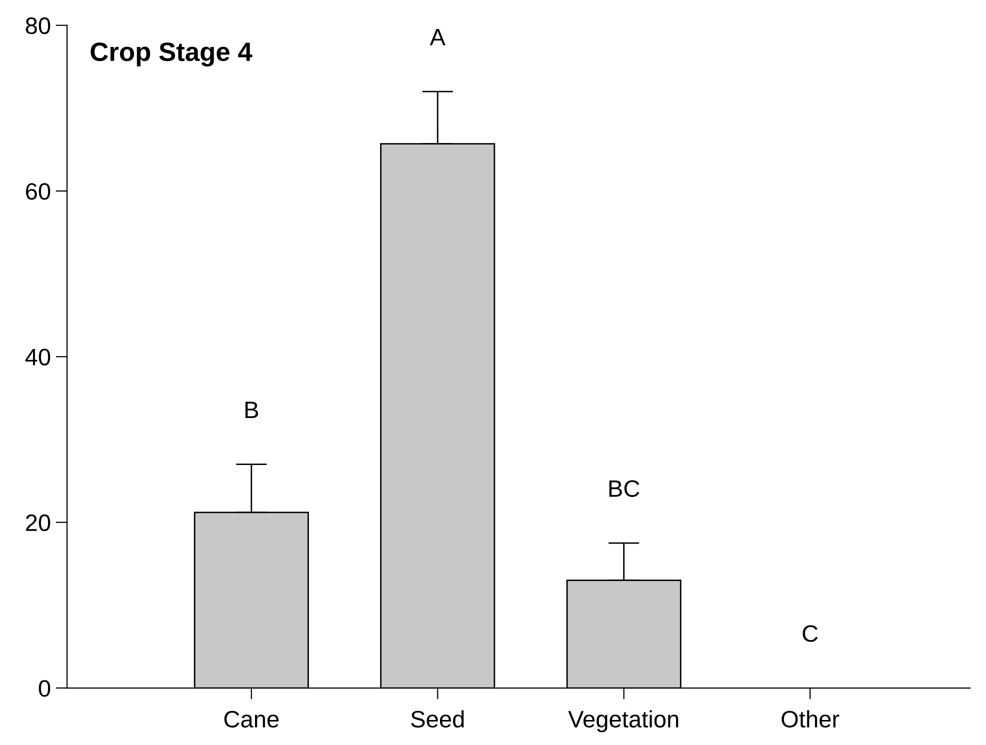  Describe the element at coordinates (810, 633) in the screenshot. I see `annotation: C` at that location.